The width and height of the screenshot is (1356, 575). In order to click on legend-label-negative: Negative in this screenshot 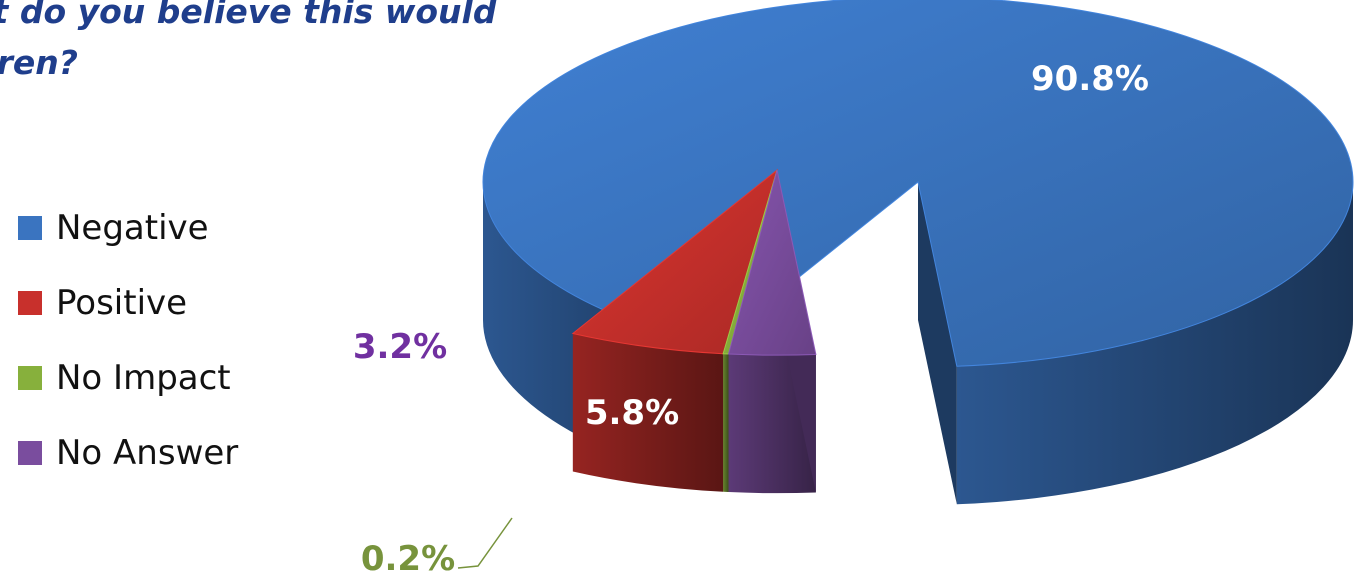, I will do `click(132, 227)`.